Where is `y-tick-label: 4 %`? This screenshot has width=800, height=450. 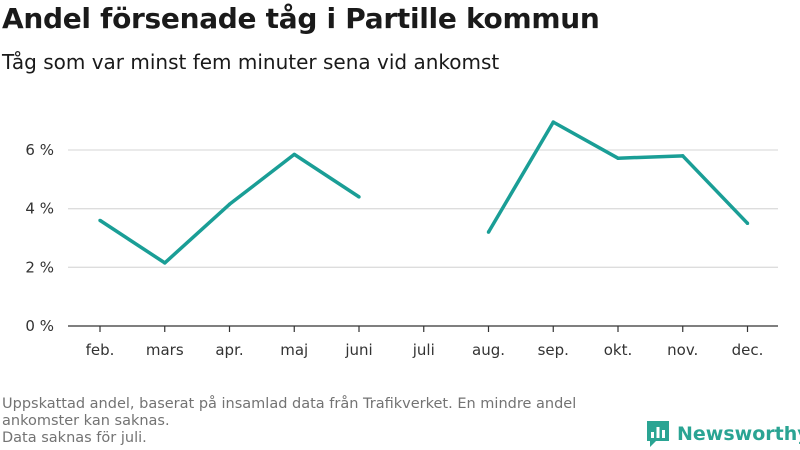
y-tick-label: 4 % is located at coordinates (39, 209).